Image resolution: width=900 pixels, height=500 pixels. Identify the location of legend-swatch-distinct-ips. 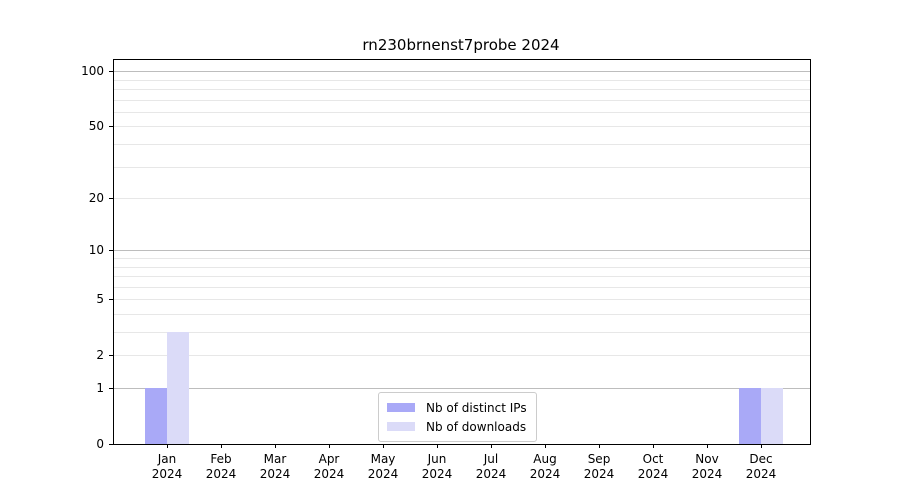
(401, 407).